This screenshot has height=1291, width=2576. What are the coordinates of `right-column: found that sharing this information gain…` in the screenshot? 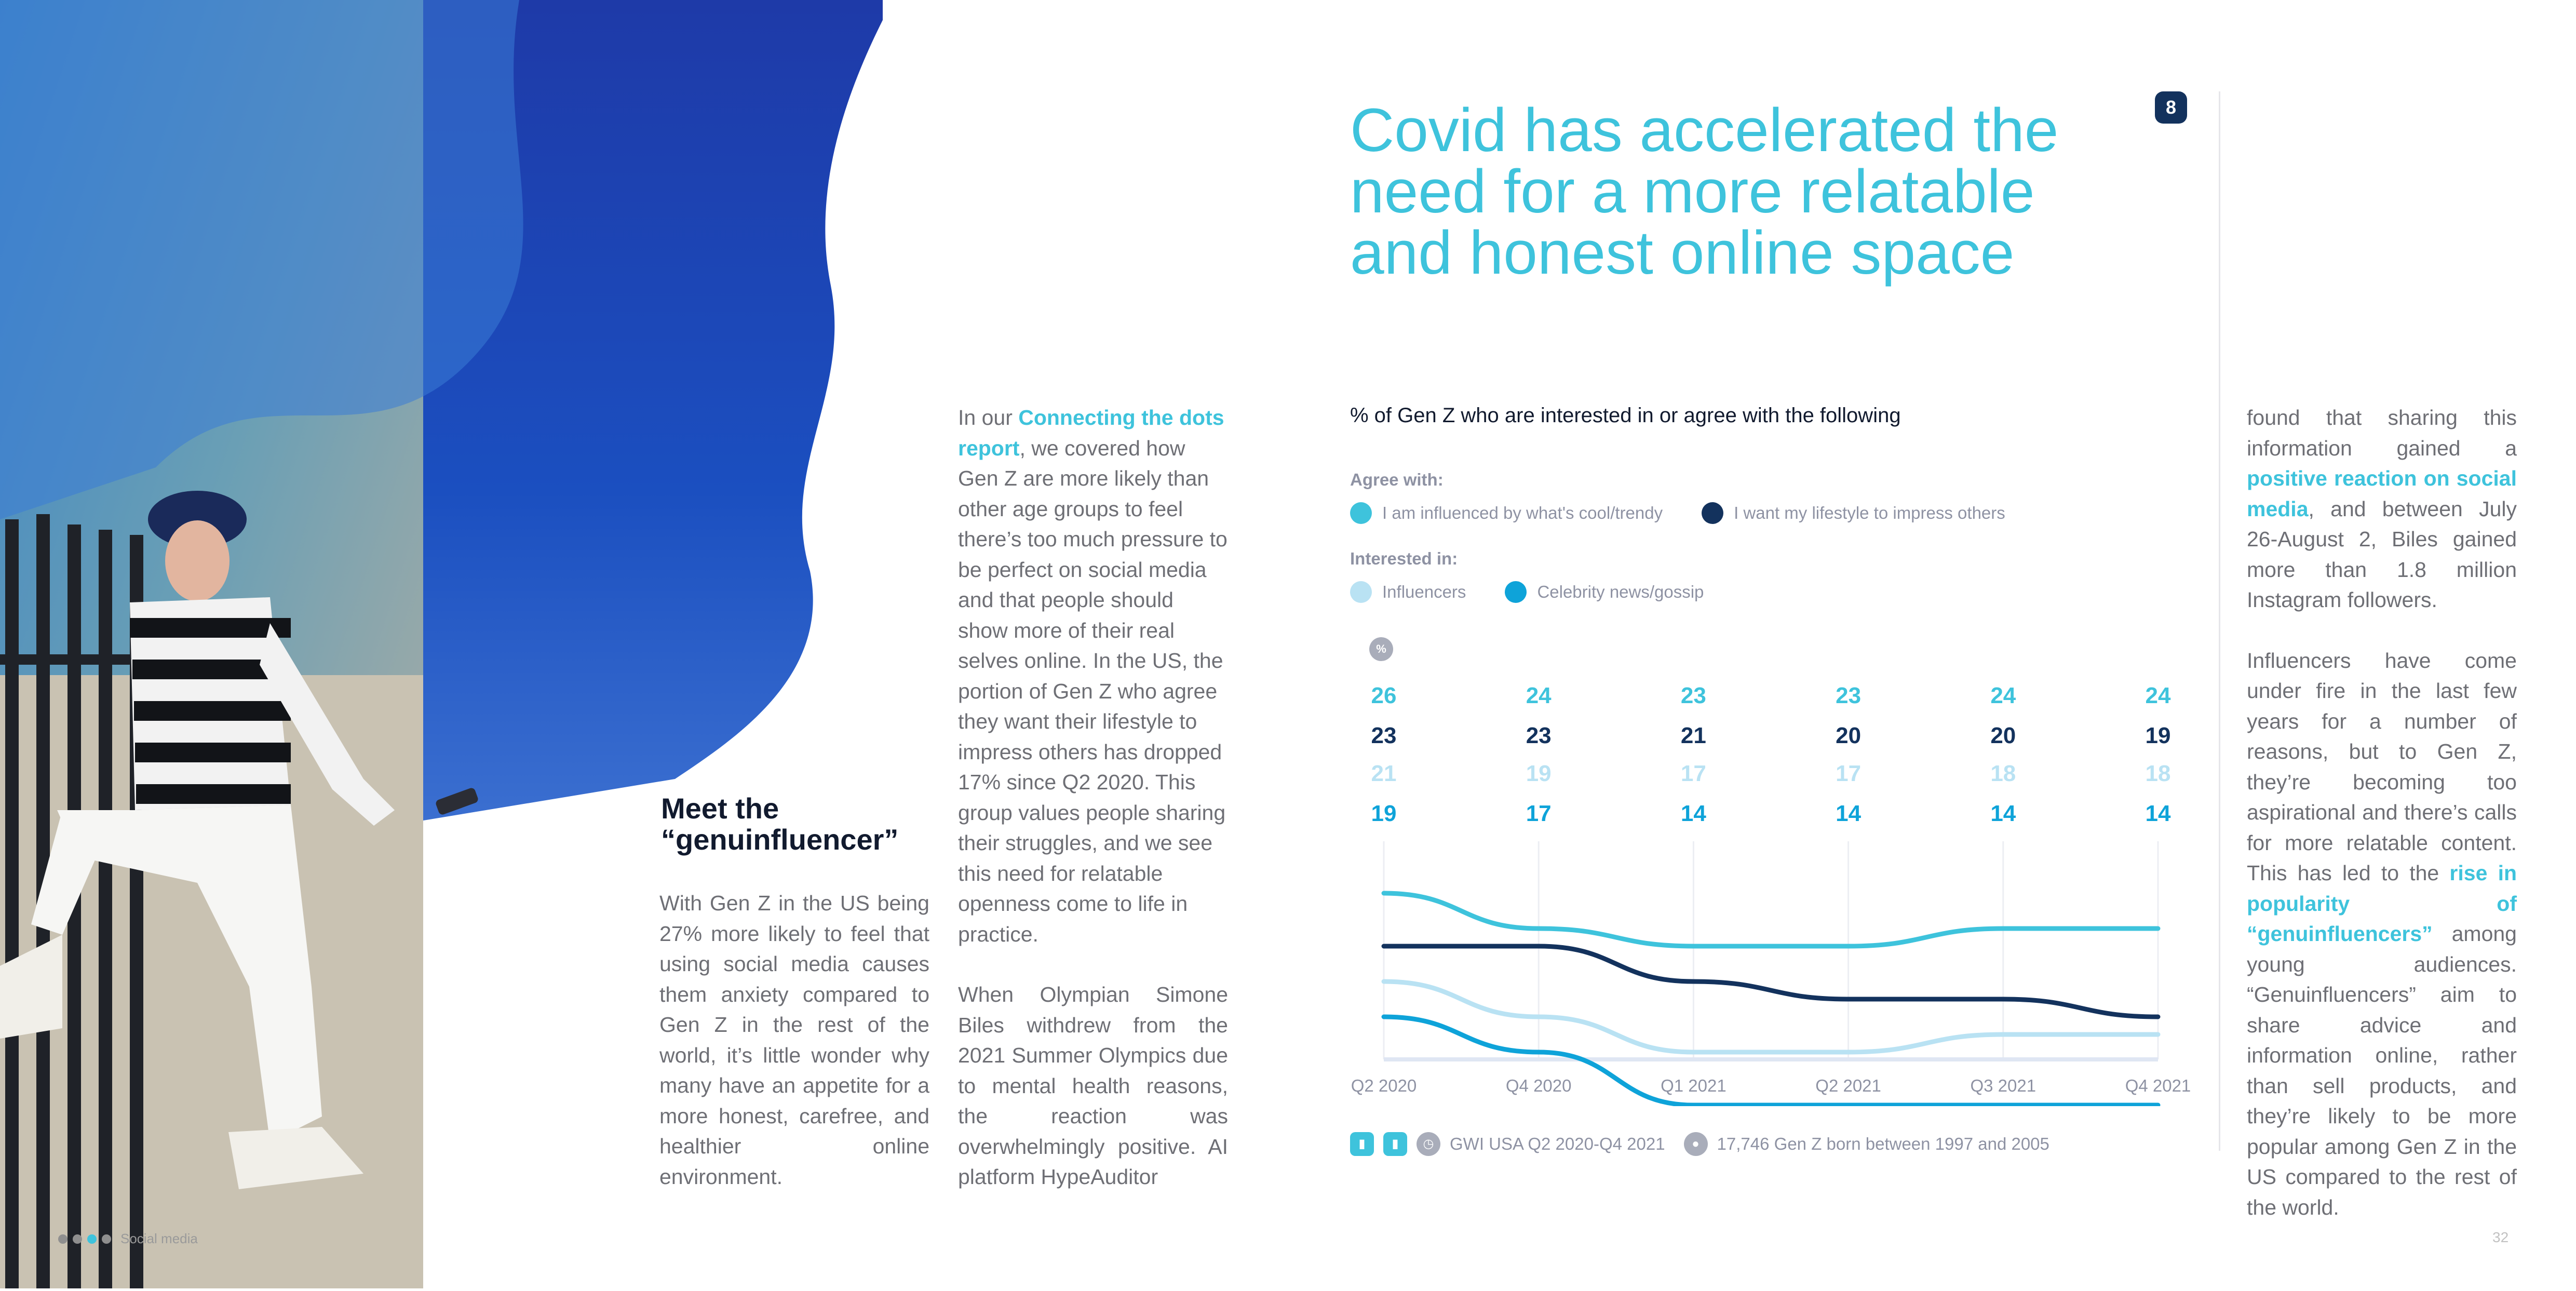 It's located at (2382, 827).